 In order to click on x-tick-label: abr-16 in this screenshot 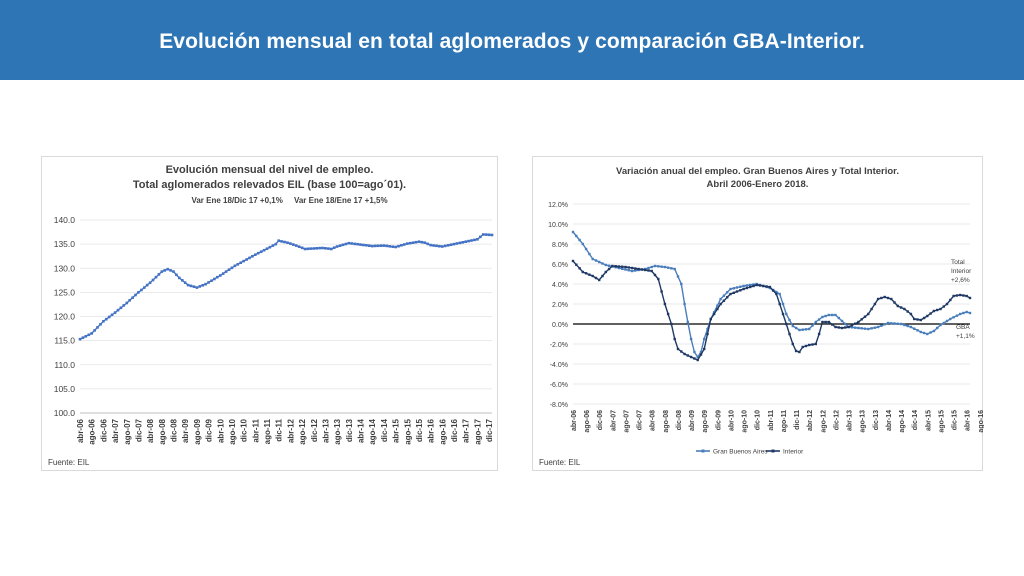, I will do `click(968, 420)`.